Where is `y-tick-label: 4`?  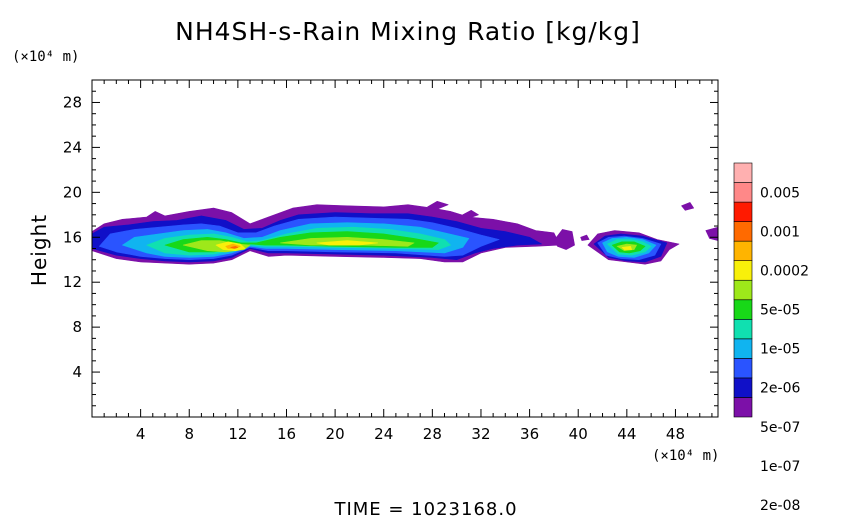 y-tick-label: 4 is located at coordinates (77, 372).